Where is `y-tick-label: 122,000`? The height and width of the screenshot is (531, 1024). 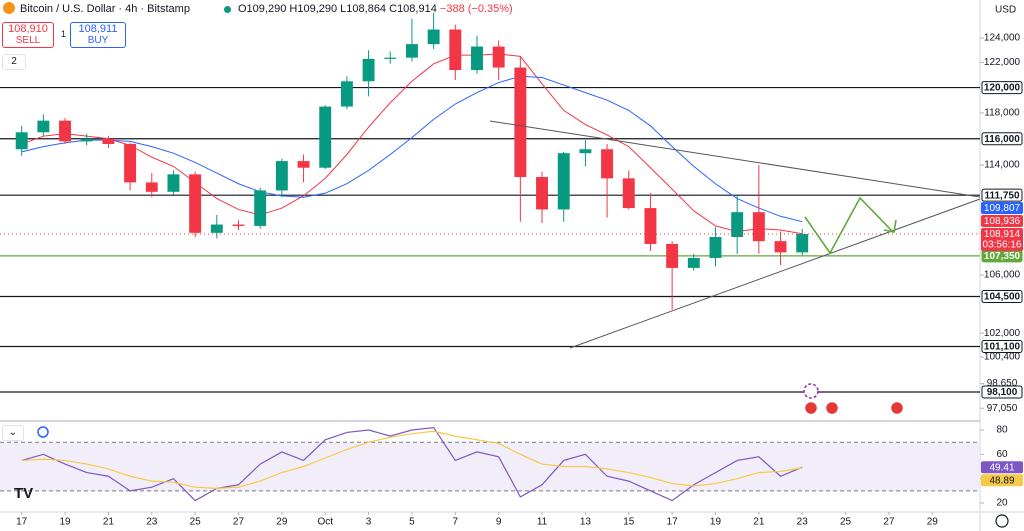
y-tick-label: 122,000 is located at coordinates (1002, 62).